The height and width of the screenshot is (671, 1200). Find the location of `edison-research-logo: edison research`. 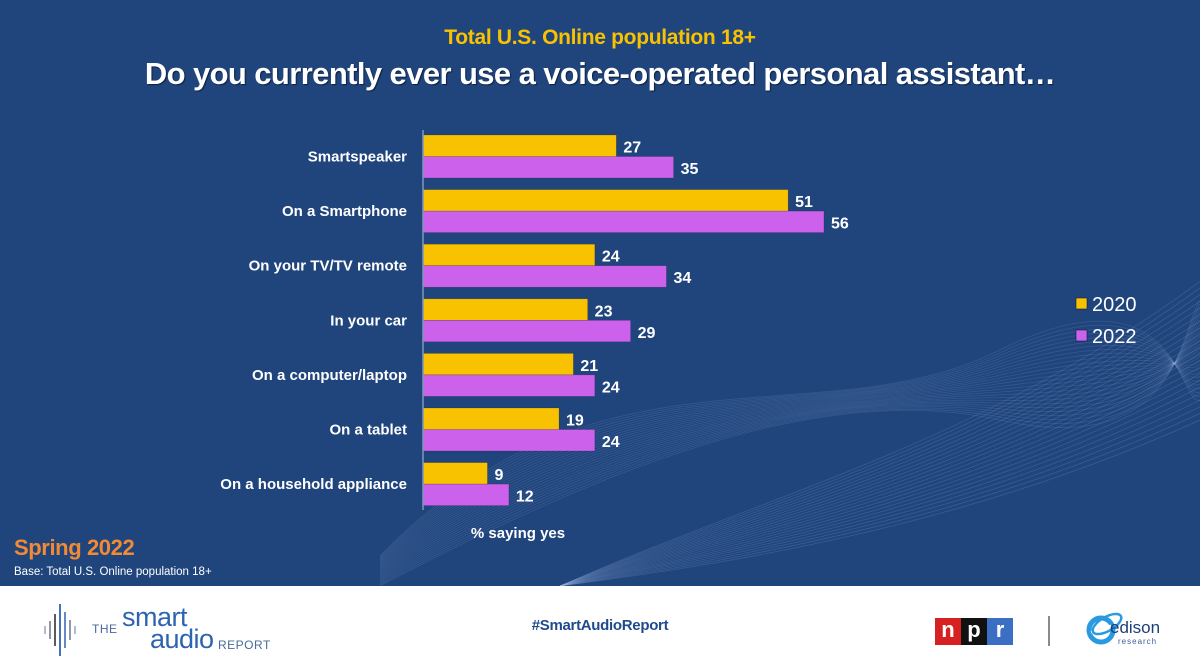

edison-research-logo: edison research is located at coordinates (1140, 631).